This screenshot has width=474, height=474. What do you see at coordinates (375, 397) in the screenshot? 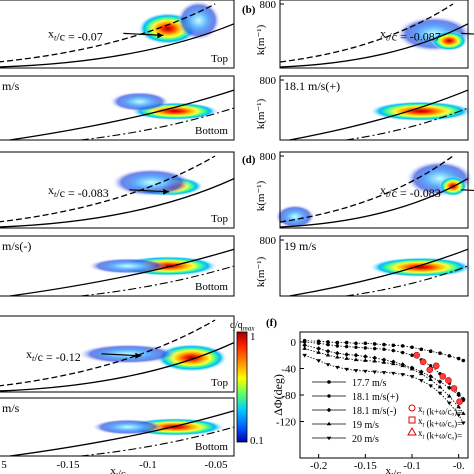
I see `legend-entry: 18.1 m/s(+)` at bounding box center [375, 397].